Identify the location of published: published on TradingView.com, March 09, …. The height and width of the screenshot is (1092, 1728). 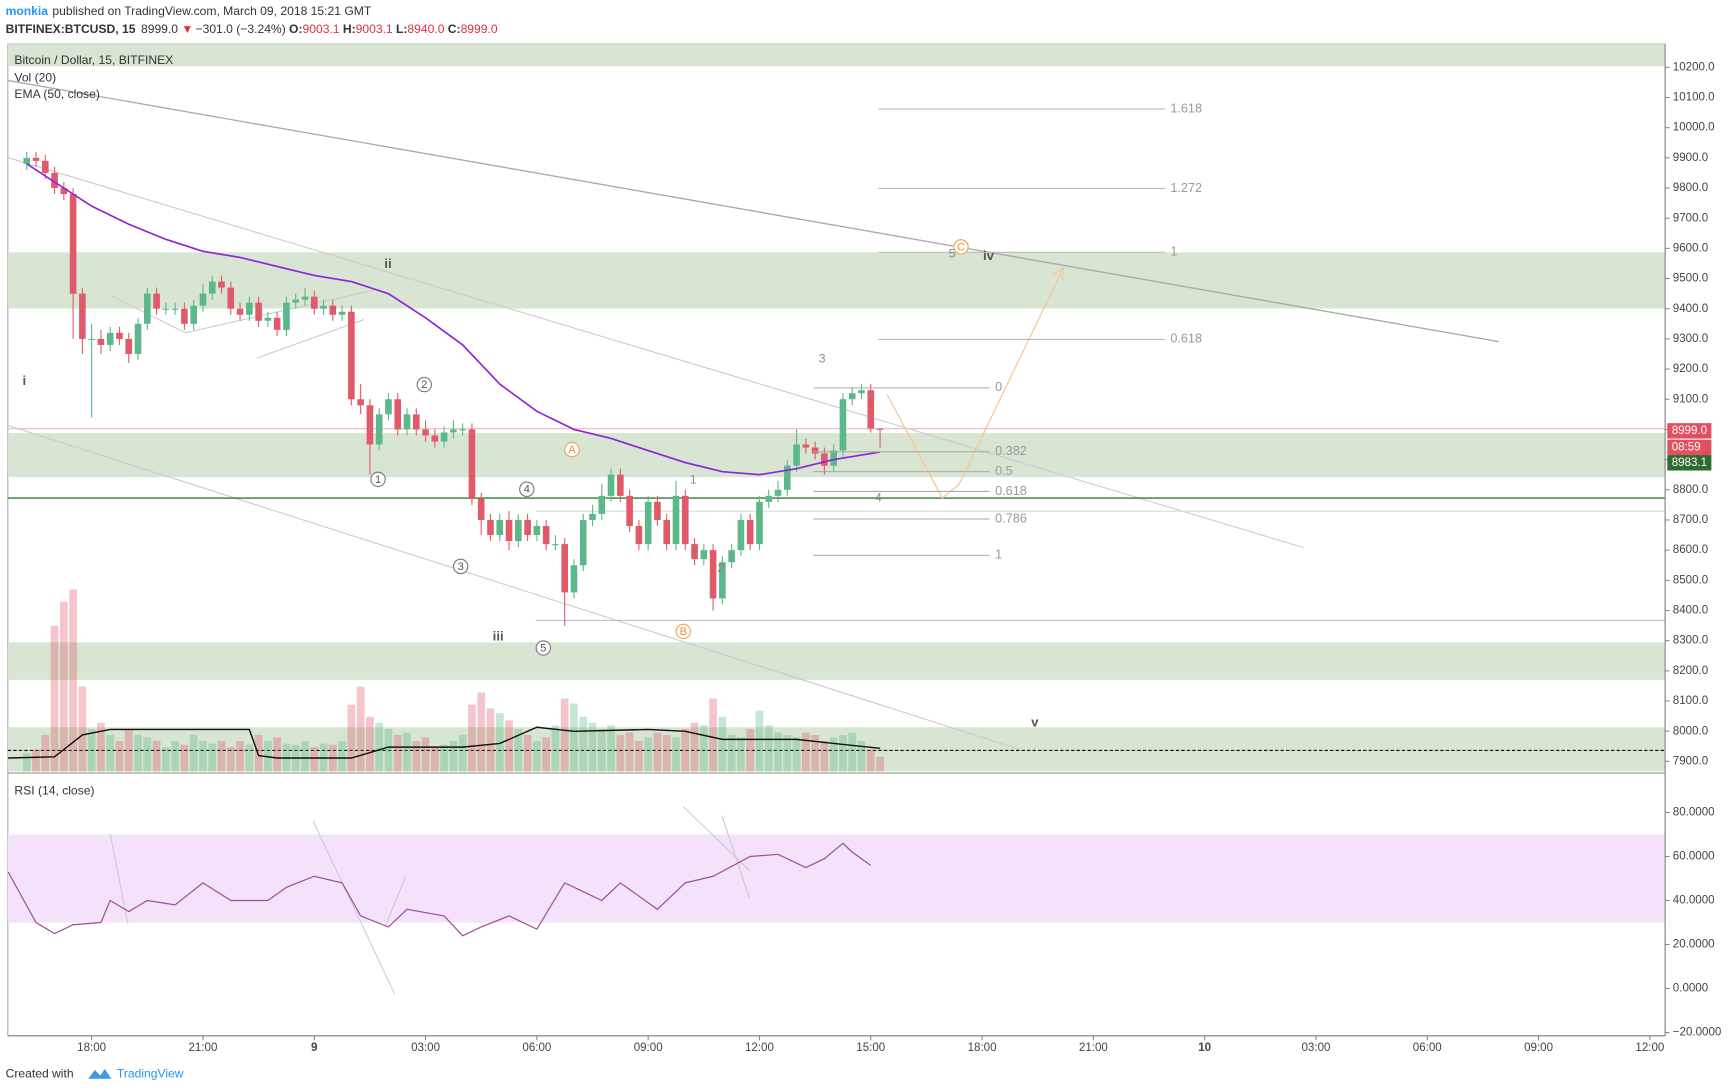
(211, 11).